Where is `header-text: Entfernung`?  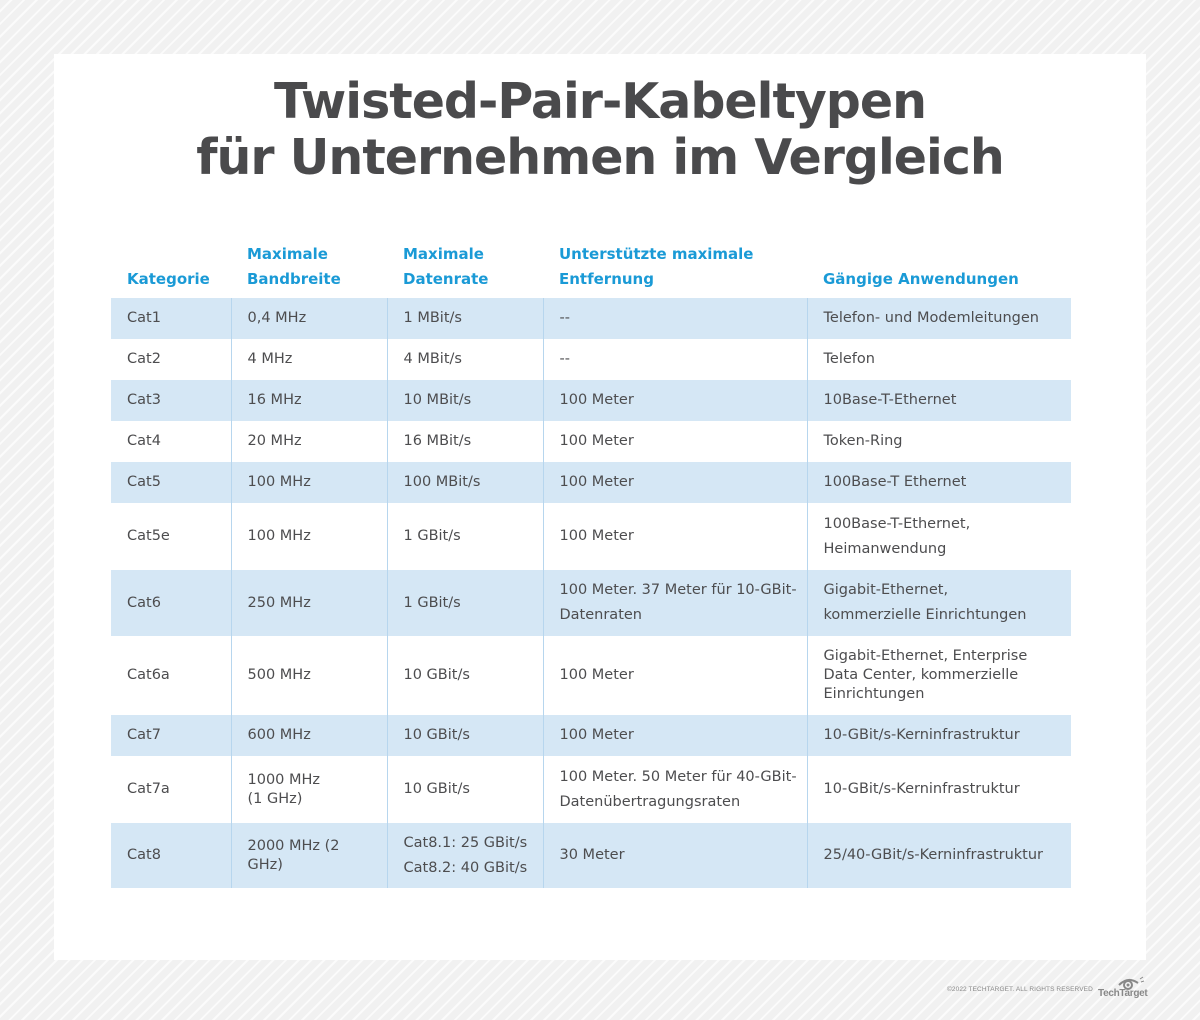
header-text: Entfernung is located at coordinates (606, 279).